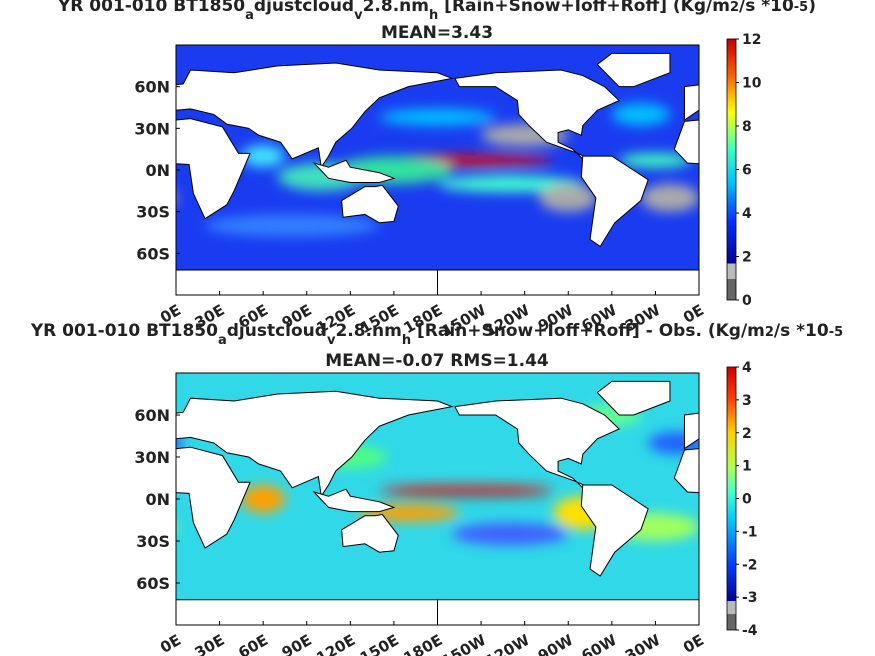 The height and width of the screenshot is (656, 875). Describe the element at coordinates (152, 128) in the screenshot. I see `y-tick-label: 30N` at that location.